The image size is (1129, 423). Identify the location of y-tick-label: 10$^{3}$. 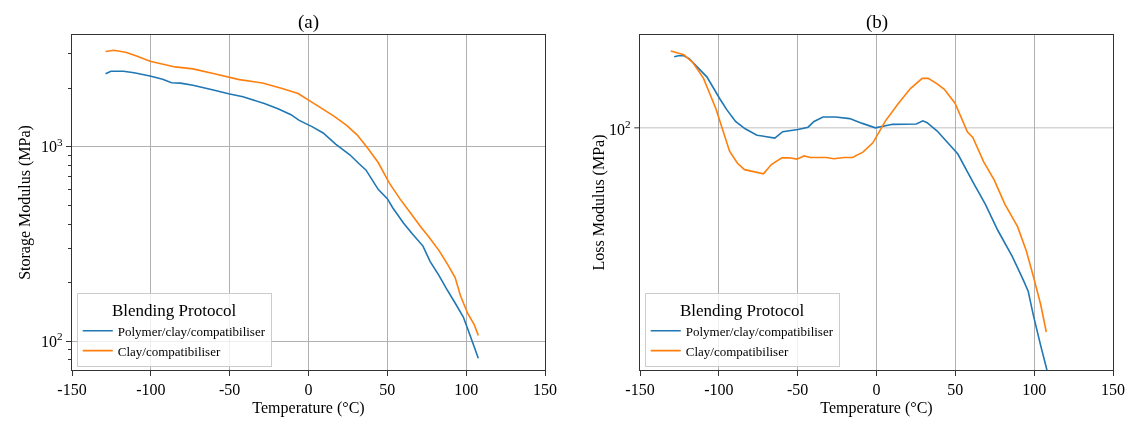
(52, 145).